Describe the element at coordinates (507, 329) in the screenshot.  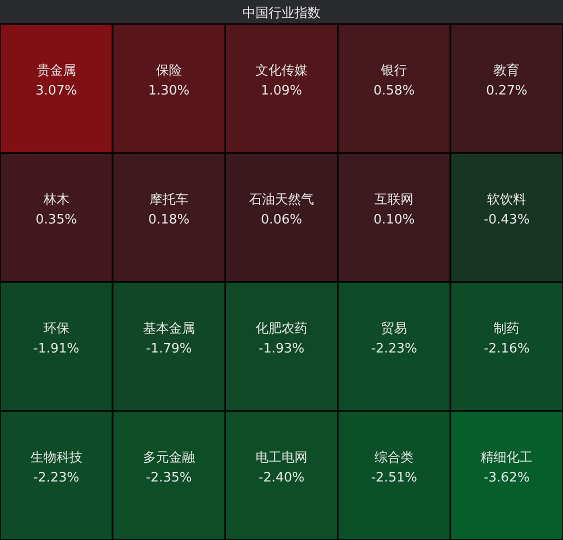
I see `category-label: 制药` at that location.